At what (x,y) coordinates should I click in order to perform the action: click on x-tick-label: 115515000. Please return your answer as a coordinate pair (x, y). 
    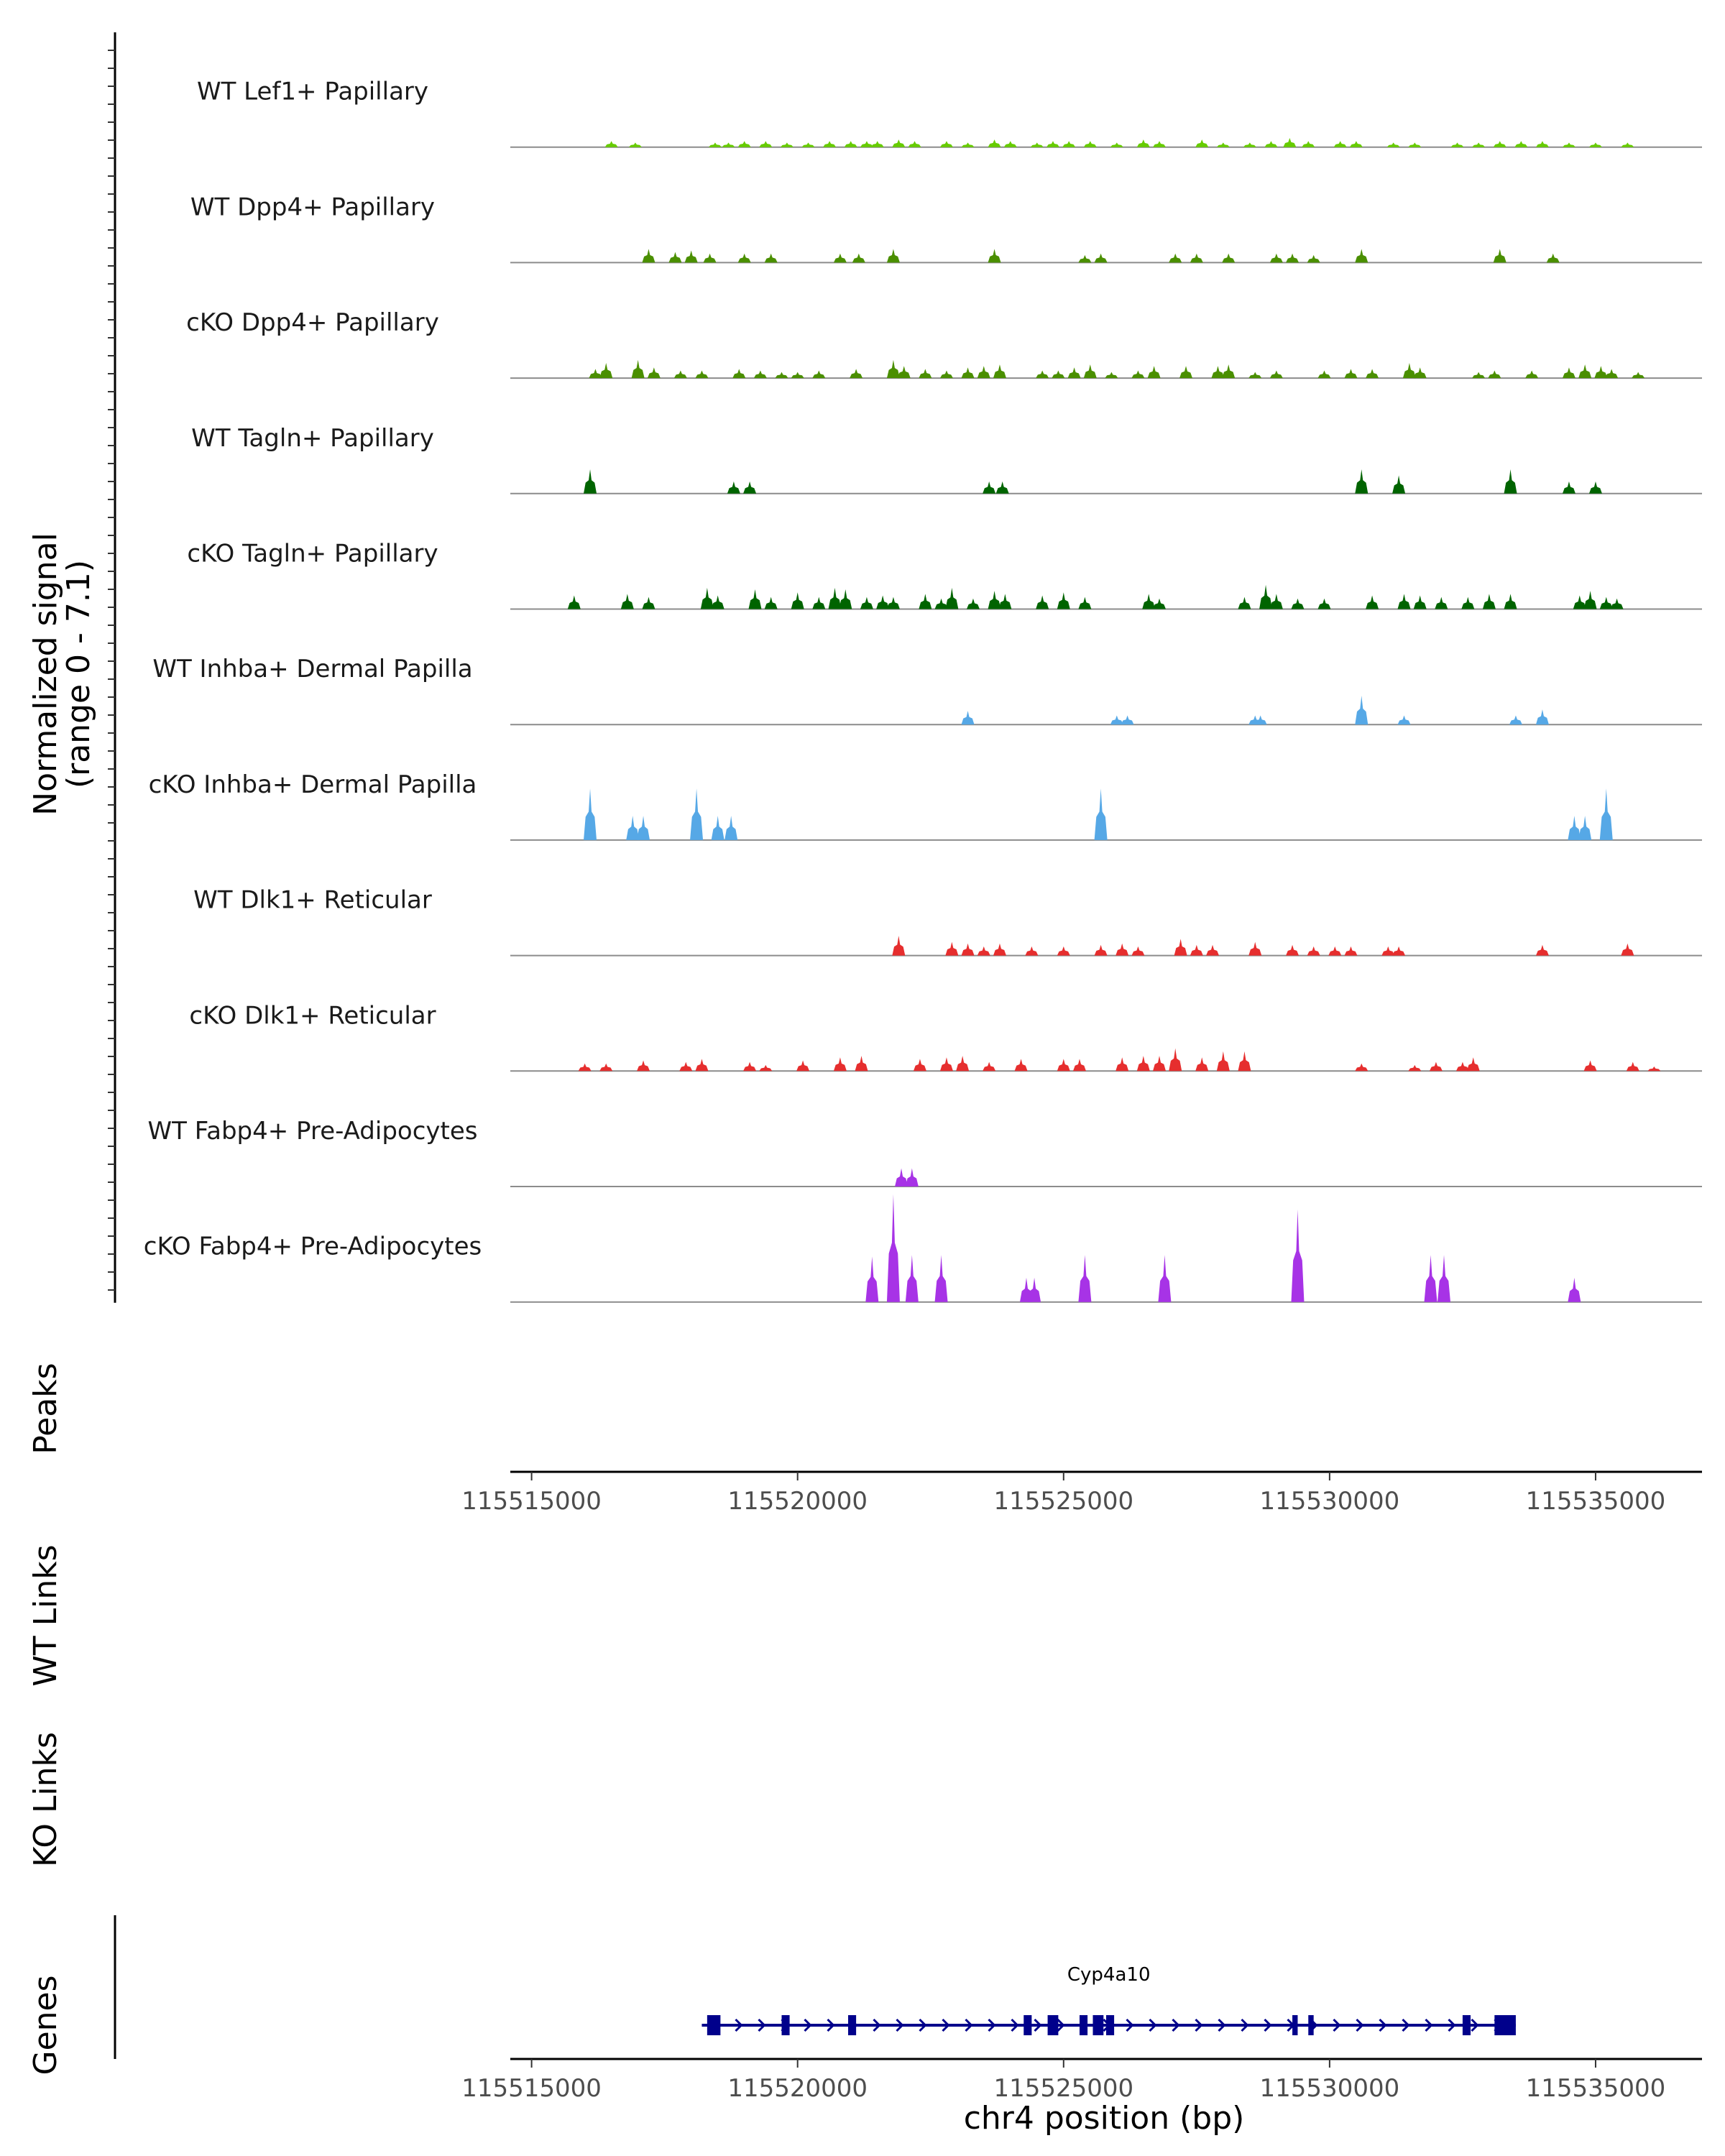
    Looking at the image, I should click on (531, 1501).